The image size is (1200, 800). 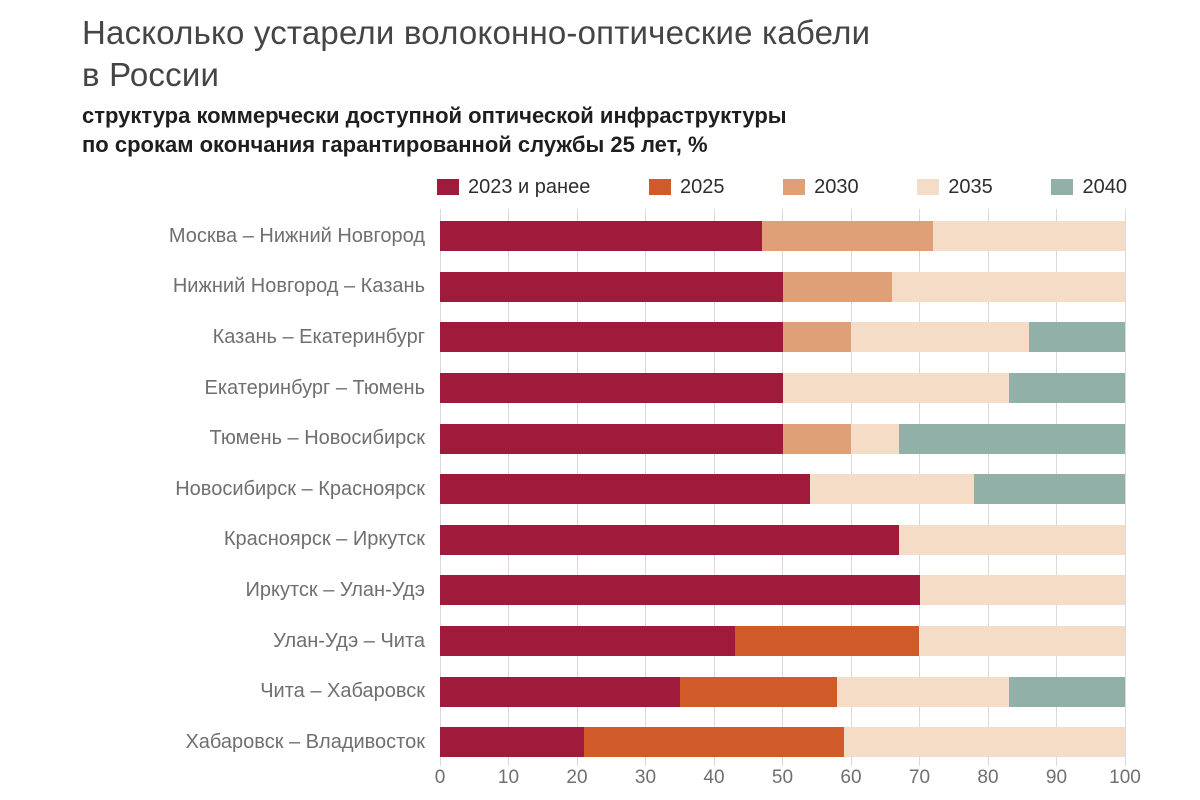 I want to click on bar-row: Улан-Удэ – Чита, so click(x=562, y=641).